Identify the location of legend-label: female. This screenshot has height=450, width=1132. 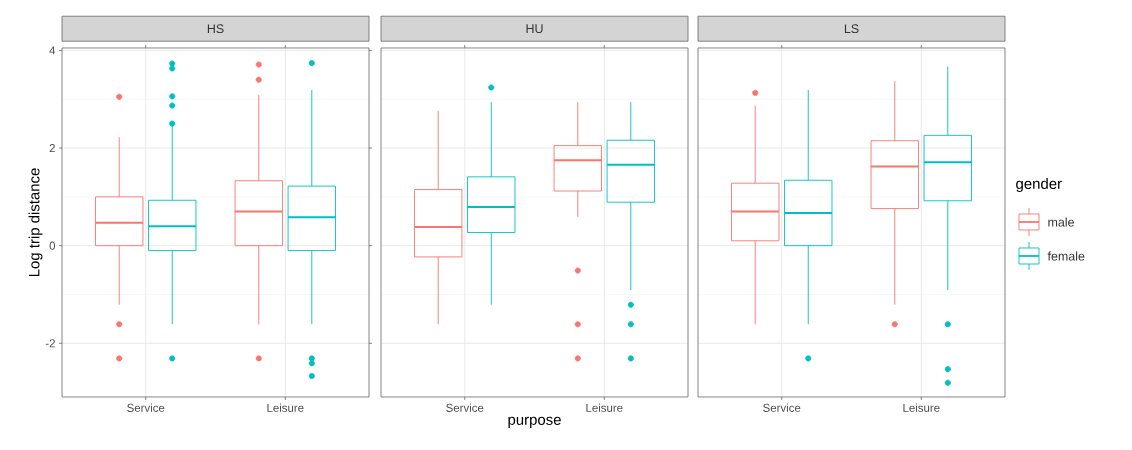
(1066, 256).